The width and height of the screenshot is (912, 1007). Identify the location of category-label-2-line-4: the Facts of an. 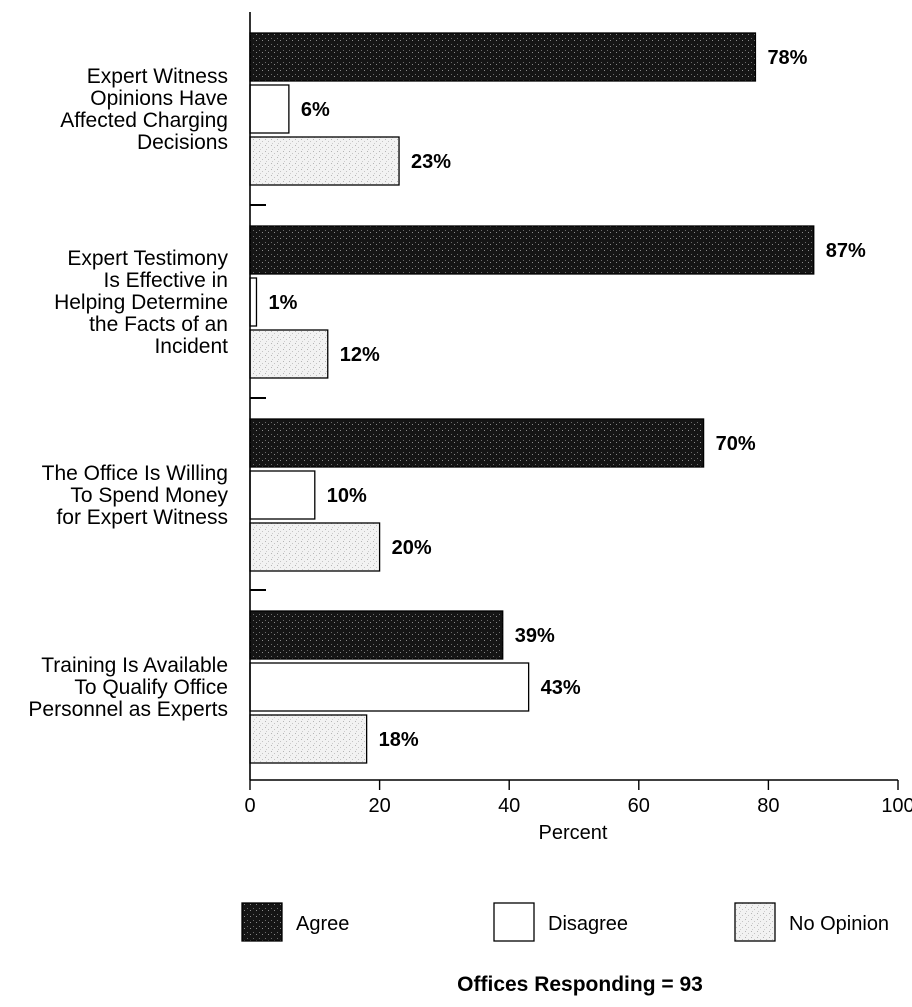
(158, 324).